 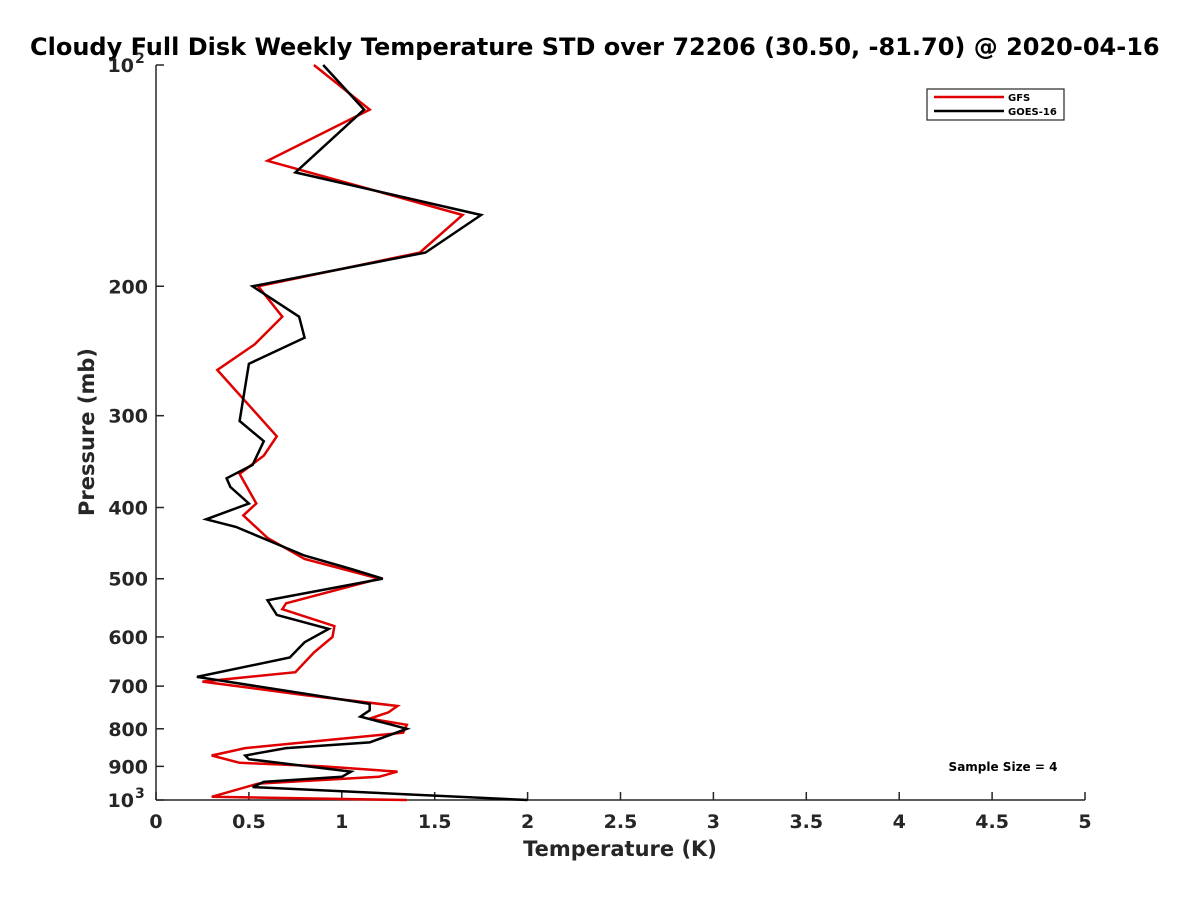 I want to click on y-tick-label: 600, so click(x=128, y=638).